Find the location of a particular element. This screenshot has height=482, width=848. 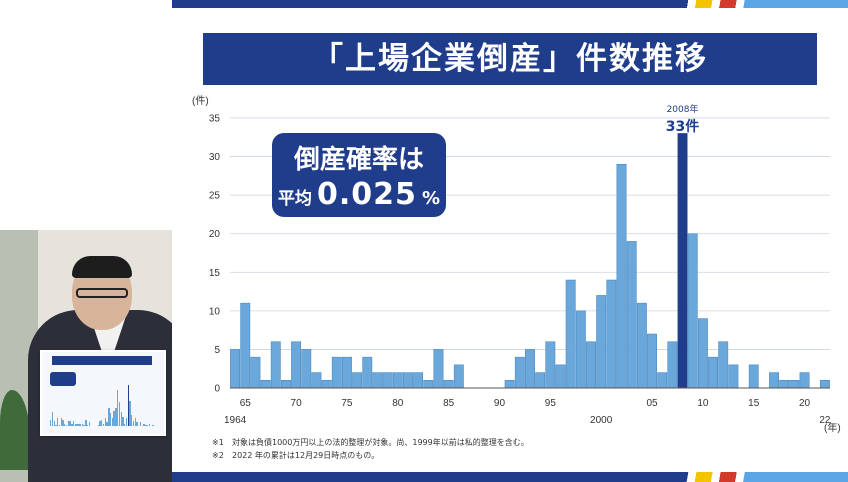

mini-board-title is located at coordinates (102, 360).